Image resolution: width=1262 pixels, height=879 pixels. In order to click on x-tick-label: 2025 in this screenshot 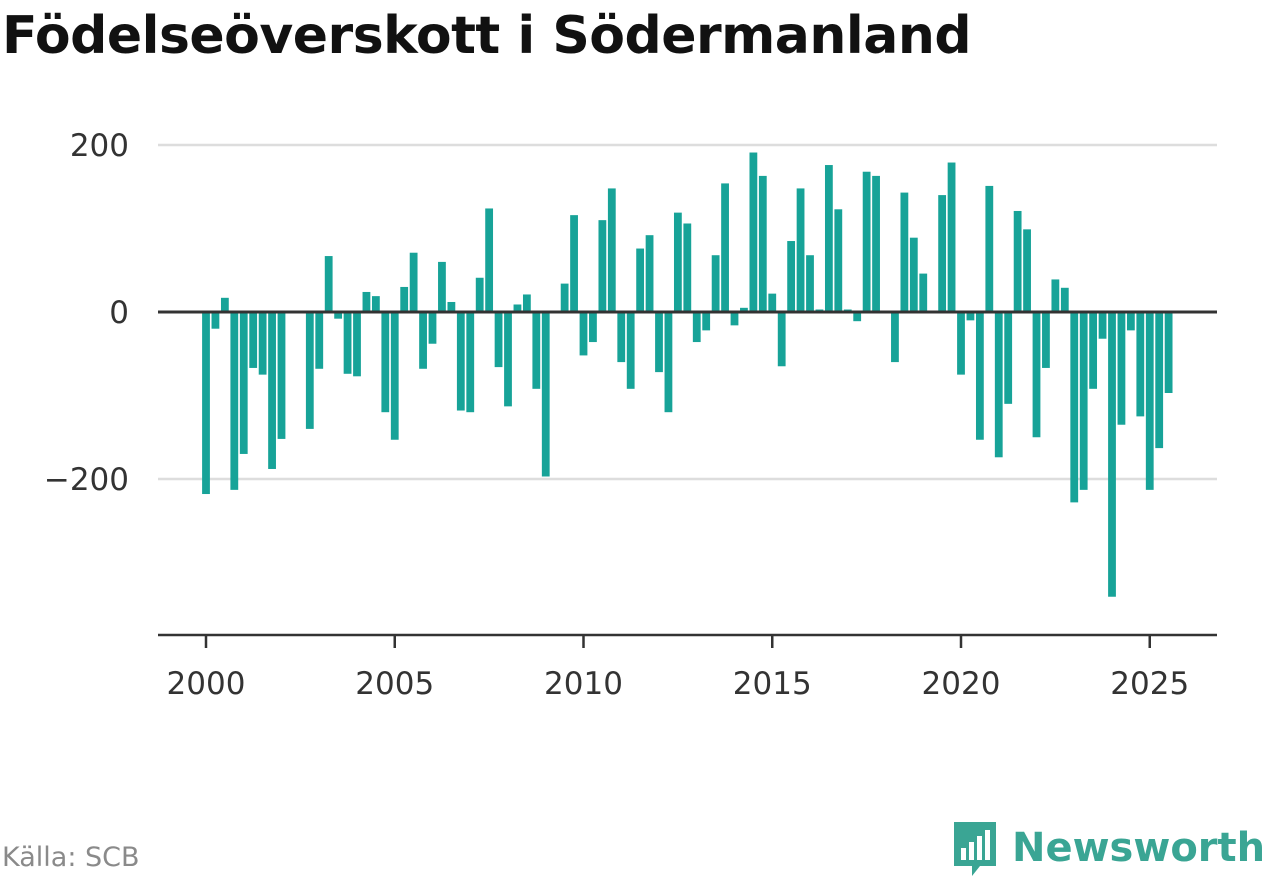, I will do `click(1149, 684)`.